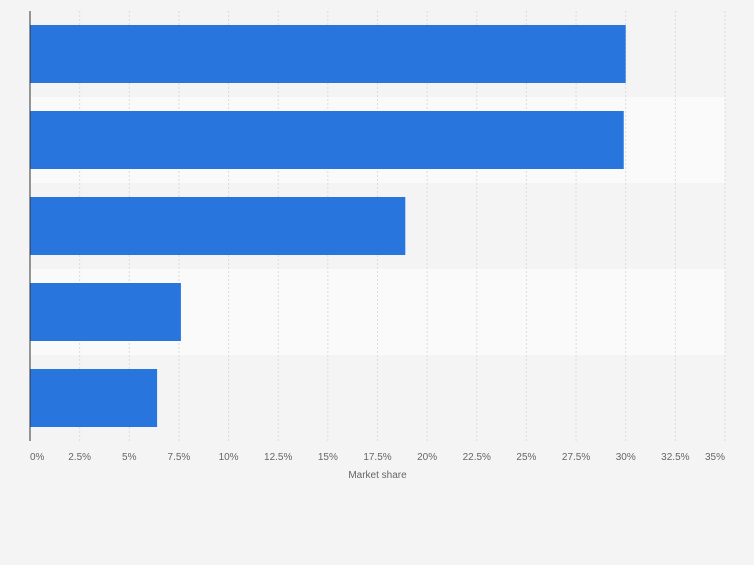 This screenshot has width=754, height=565. I want to click on x-tick-label: 30%, so click(626, 457).